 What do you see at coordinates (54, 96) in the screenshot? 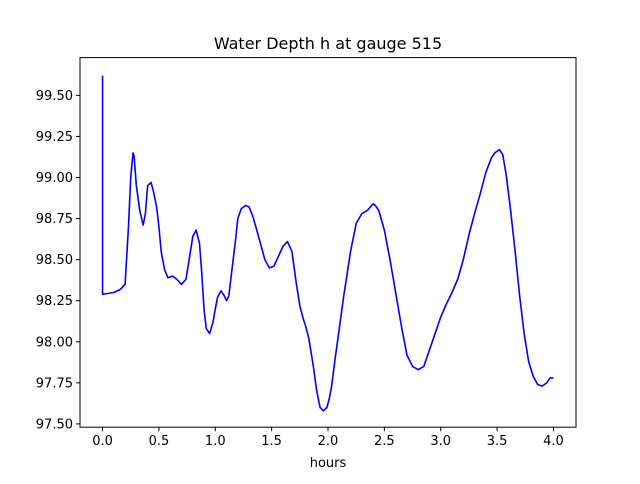
I see `y-tick-label: 99.50` at bounding box center [54, 96].